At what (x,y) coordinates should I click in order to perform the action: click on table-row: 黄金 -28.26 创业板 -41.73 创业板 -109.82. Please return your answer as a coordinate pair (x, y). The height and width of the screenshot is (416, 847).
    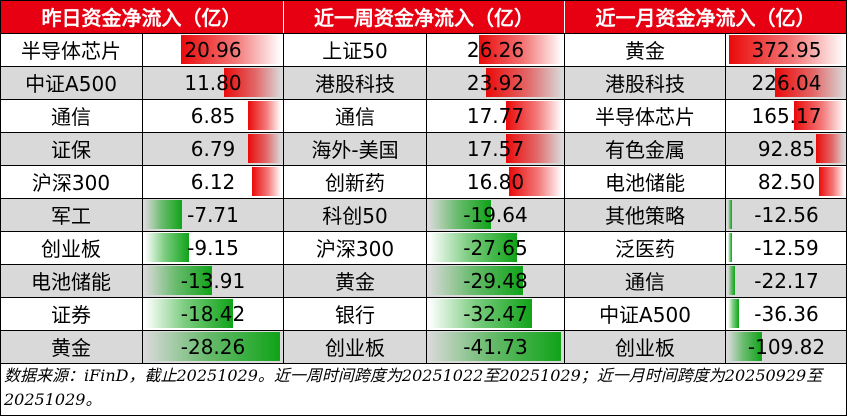
    Looking at the image, I should click on (423, 346).